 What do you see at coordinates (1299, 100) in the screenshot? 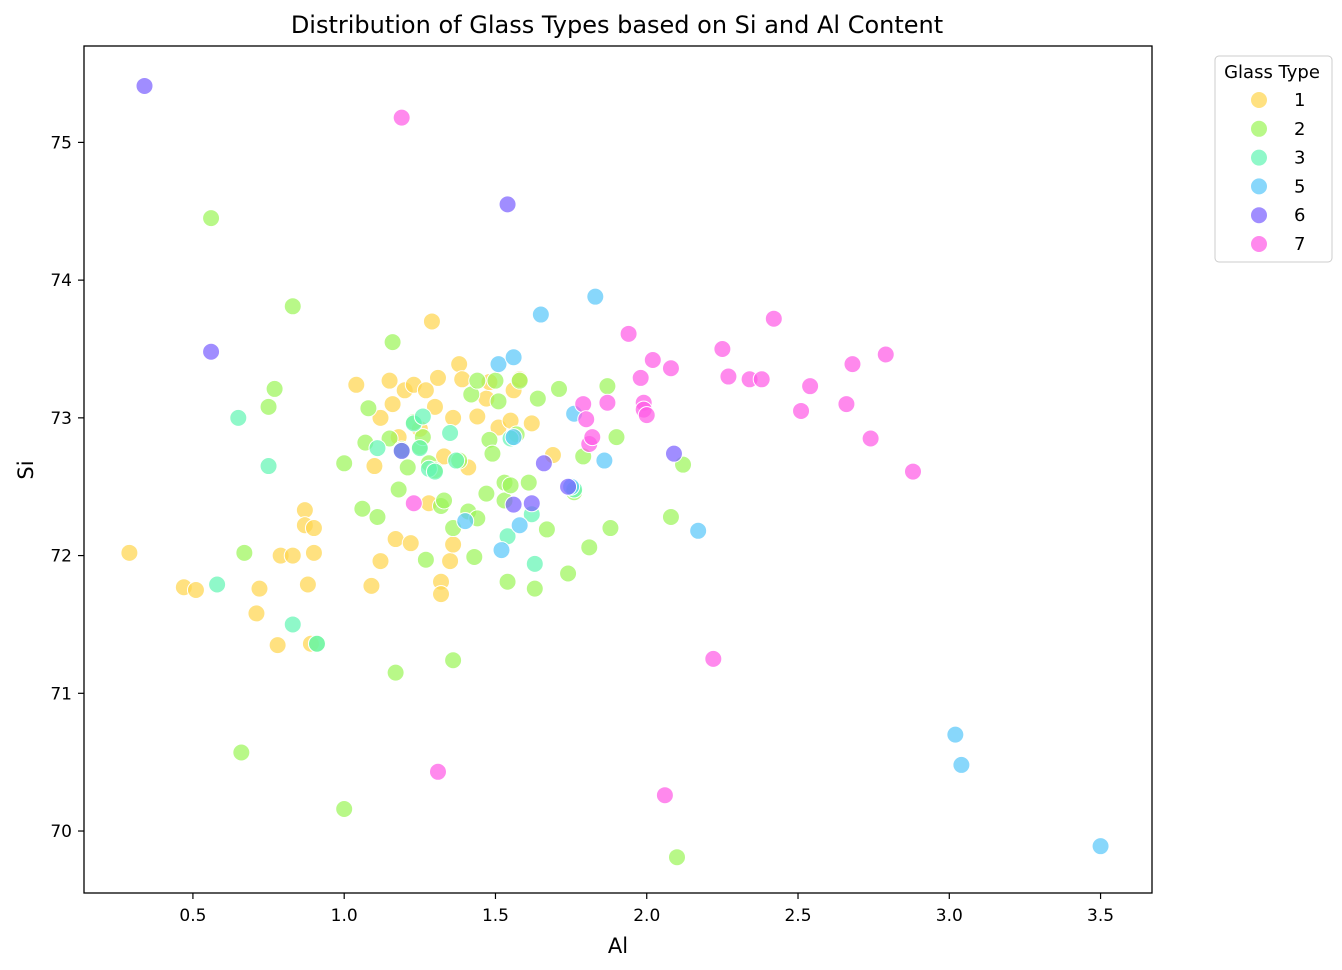
I see `legend-label: 1` at bounding box center [1299, 100].